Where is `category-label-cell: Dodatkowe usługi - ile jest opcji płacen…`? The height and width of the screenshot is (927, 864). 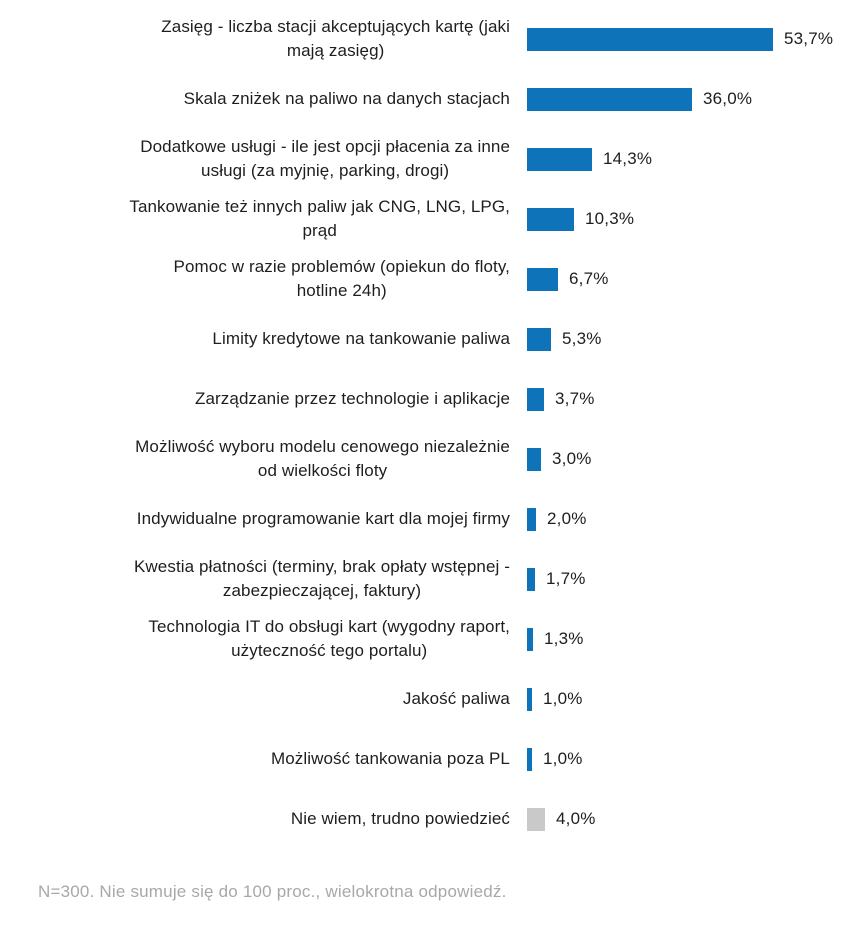
category-label-cell: Dodatkowe usługi - ile jest opcji płacen… is located at coordinates (255, 159).